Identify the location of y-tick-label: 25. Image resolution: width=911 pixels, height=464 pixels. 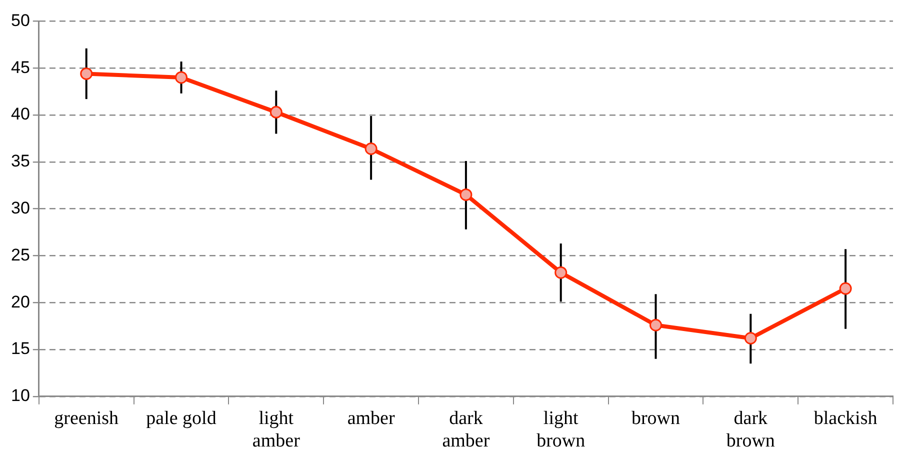
(20, 254).